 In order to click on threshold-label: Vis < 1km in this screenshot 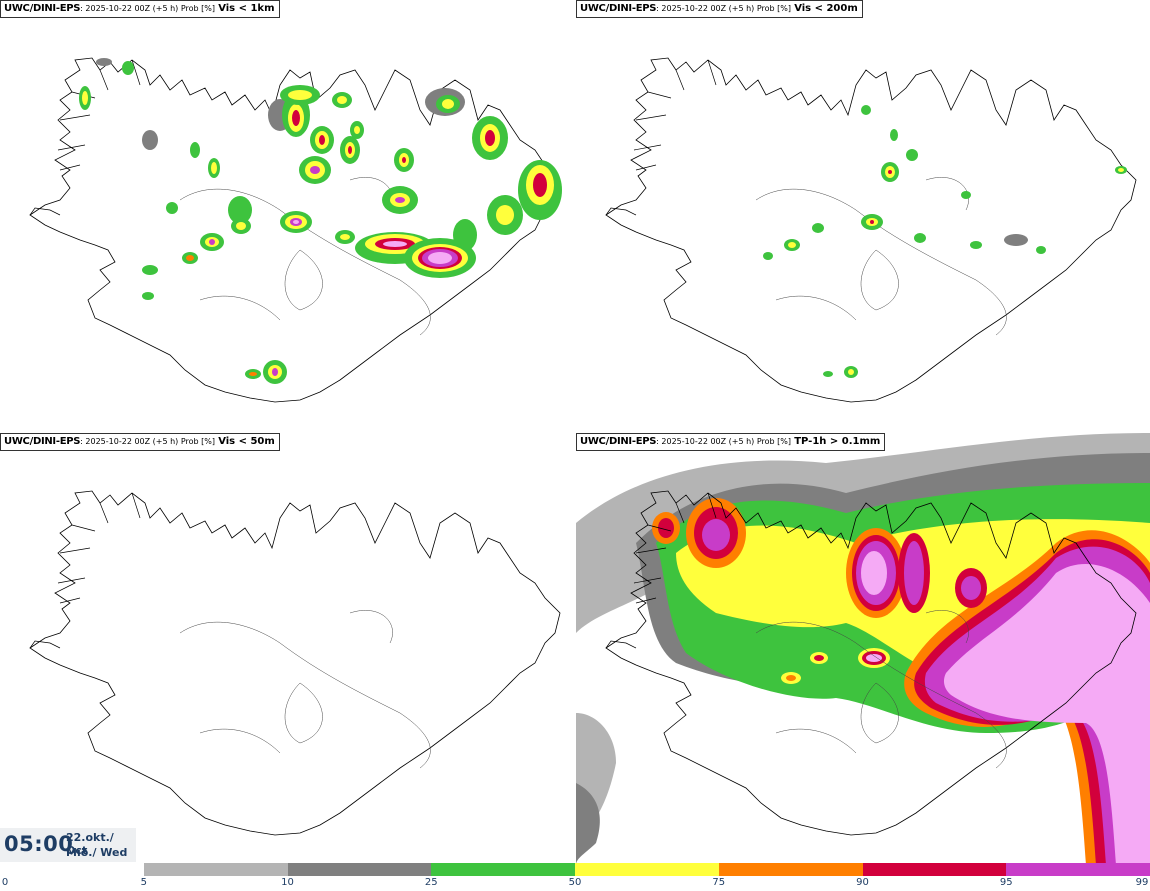, I will do `click(246, 8)`.